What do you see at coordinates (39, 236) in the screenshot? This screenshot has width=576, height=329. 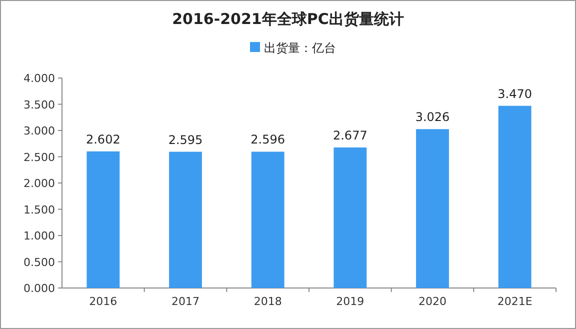 I see `y-tick-label: 1.000` at bounding box center [39, 236].